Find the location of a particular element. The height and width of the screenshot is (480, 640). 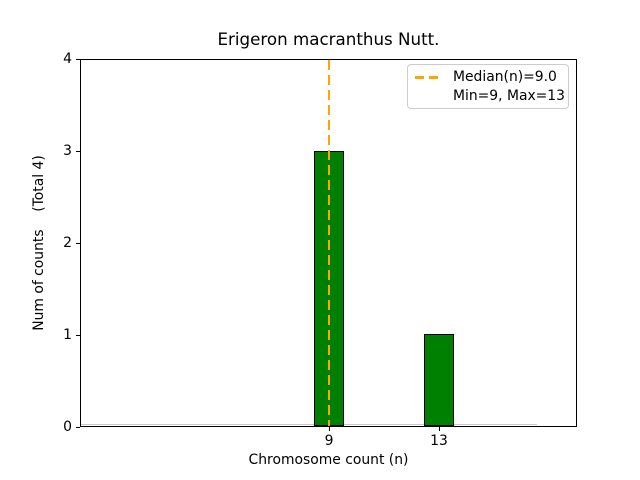

median-dashed-line-marker is located at coordinates (428, 77).